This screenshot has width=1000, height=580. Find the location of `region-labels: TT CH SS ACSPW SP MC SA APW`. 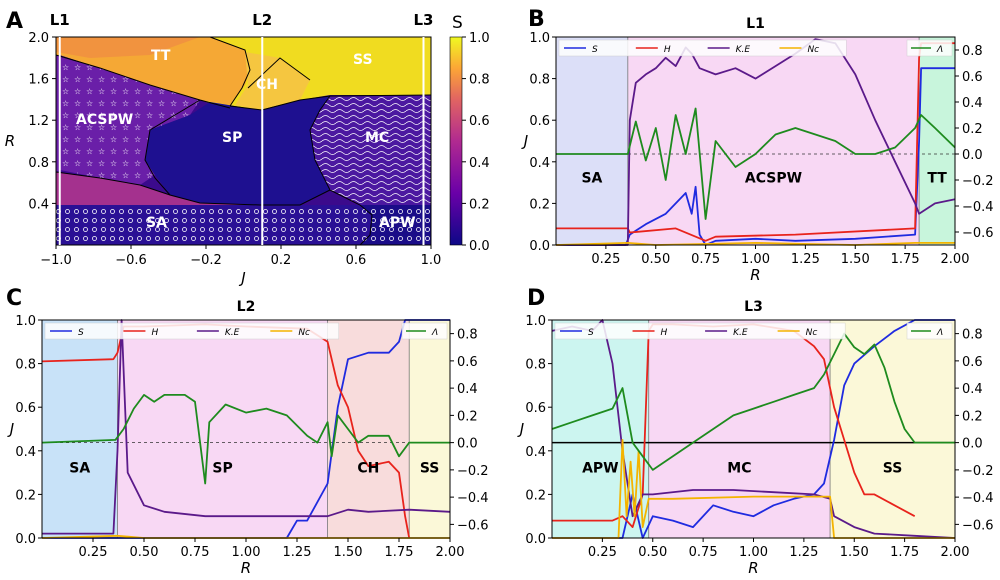

region-labels: TT CH SS ACSPW SP MC SA APW is located at coordinates (246, 139).